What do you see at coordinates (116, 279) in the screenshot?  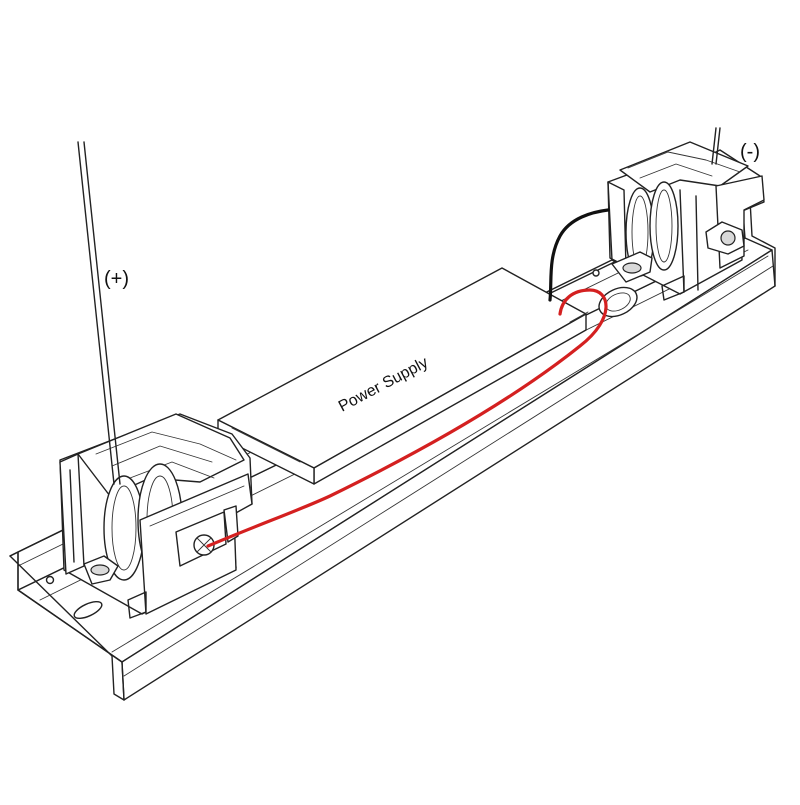 I see `positive-label: (+)` at bounding box center [116, 279].